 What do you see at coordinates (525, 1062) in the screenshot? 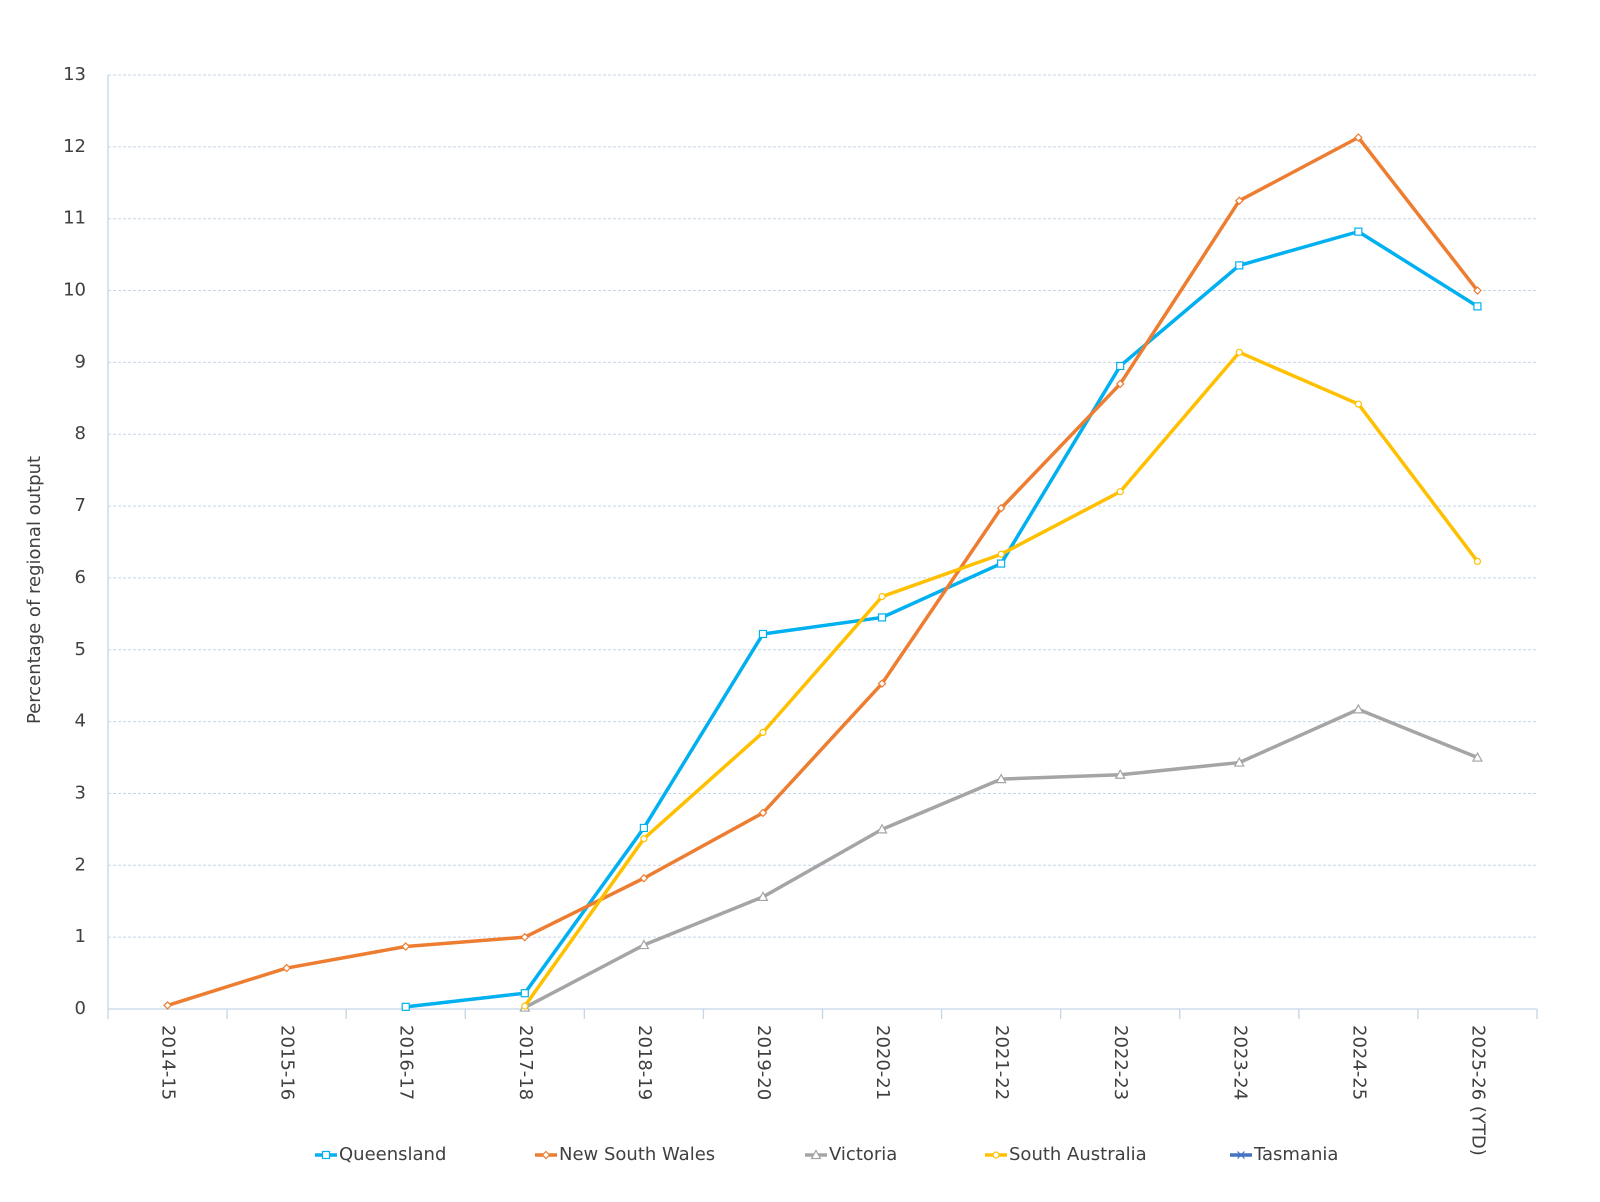
I see `x-tick-label: 2017-18` at bounding box center [525, 1062].